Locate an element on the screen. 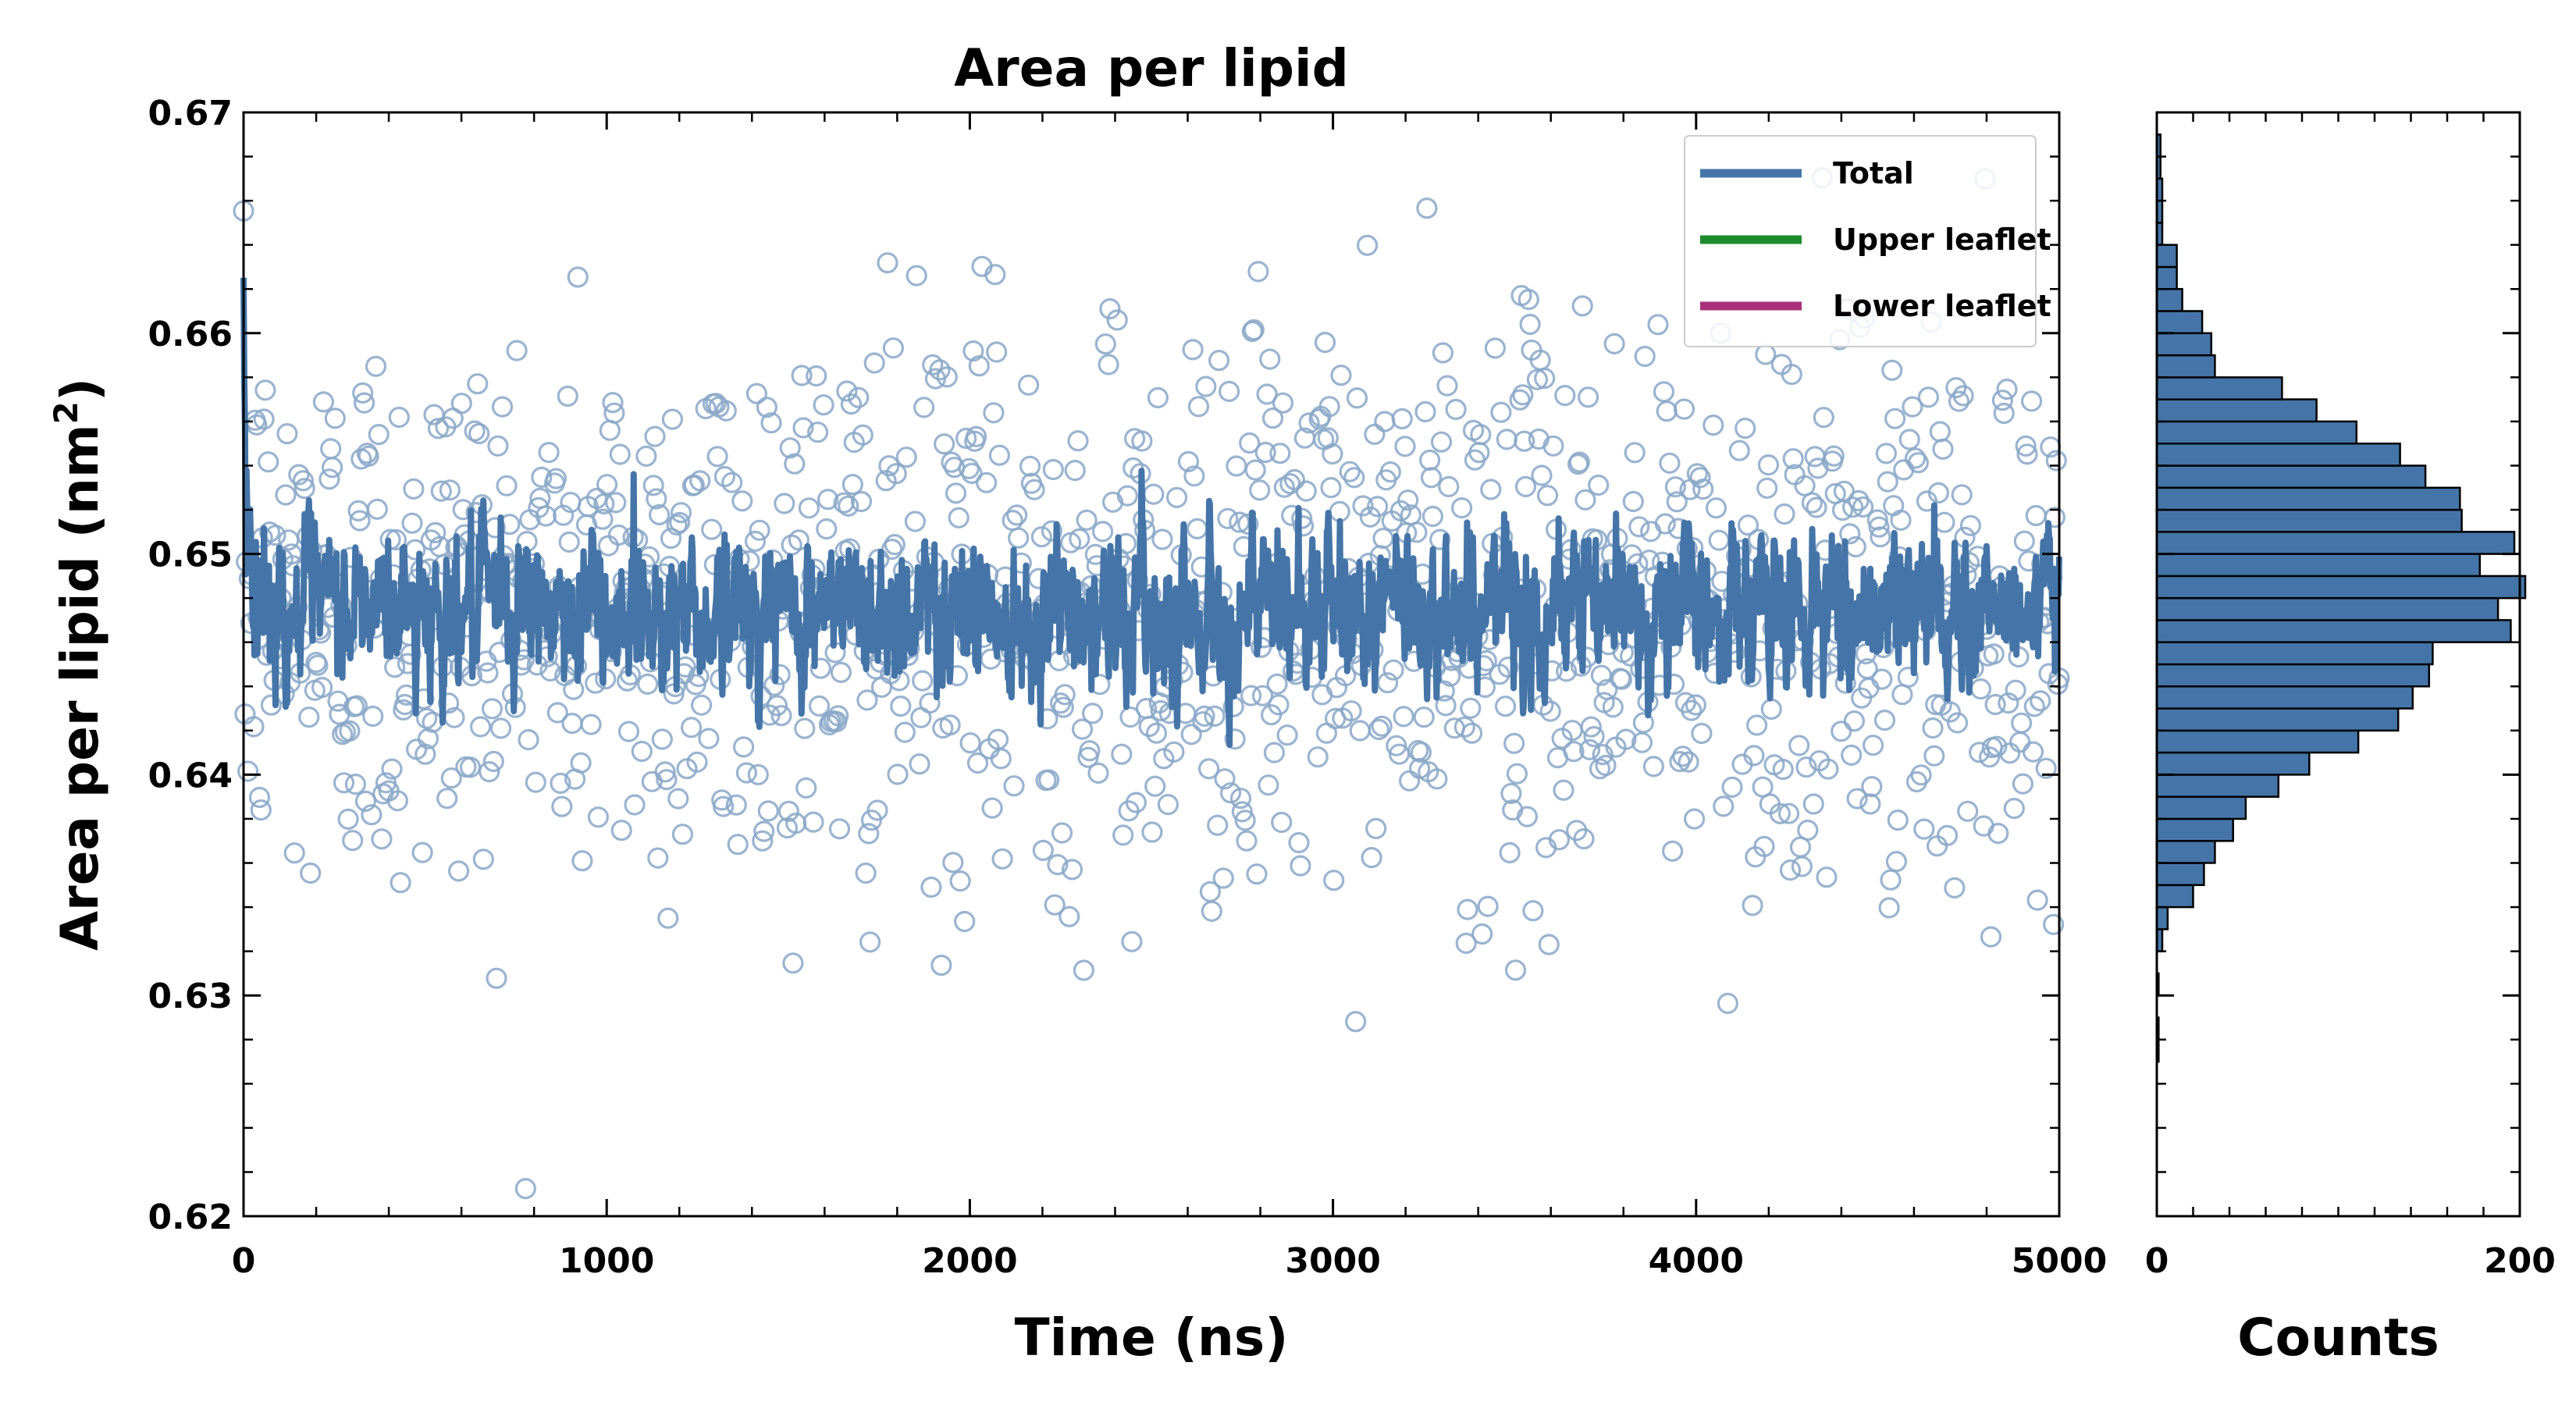 This screenshot has height=1409, width=2576. x-tick-label: 2000 is located at coordinates (969, 1261).